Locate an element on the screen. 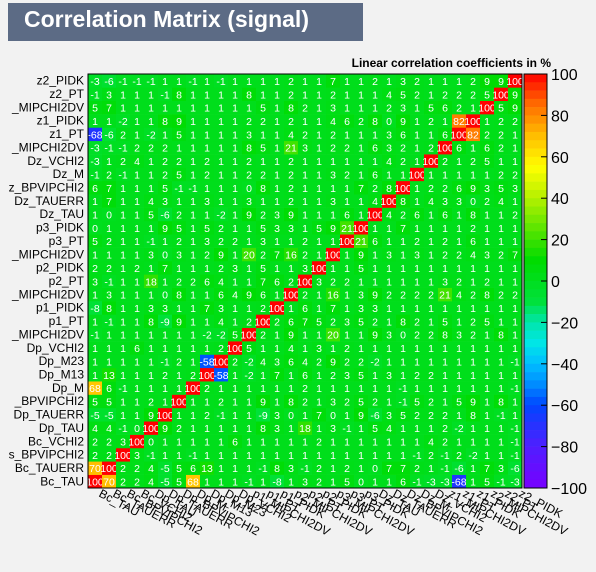 The image size is (596, 572). cell-value-label: -6 is located at coordinates (374, 416).